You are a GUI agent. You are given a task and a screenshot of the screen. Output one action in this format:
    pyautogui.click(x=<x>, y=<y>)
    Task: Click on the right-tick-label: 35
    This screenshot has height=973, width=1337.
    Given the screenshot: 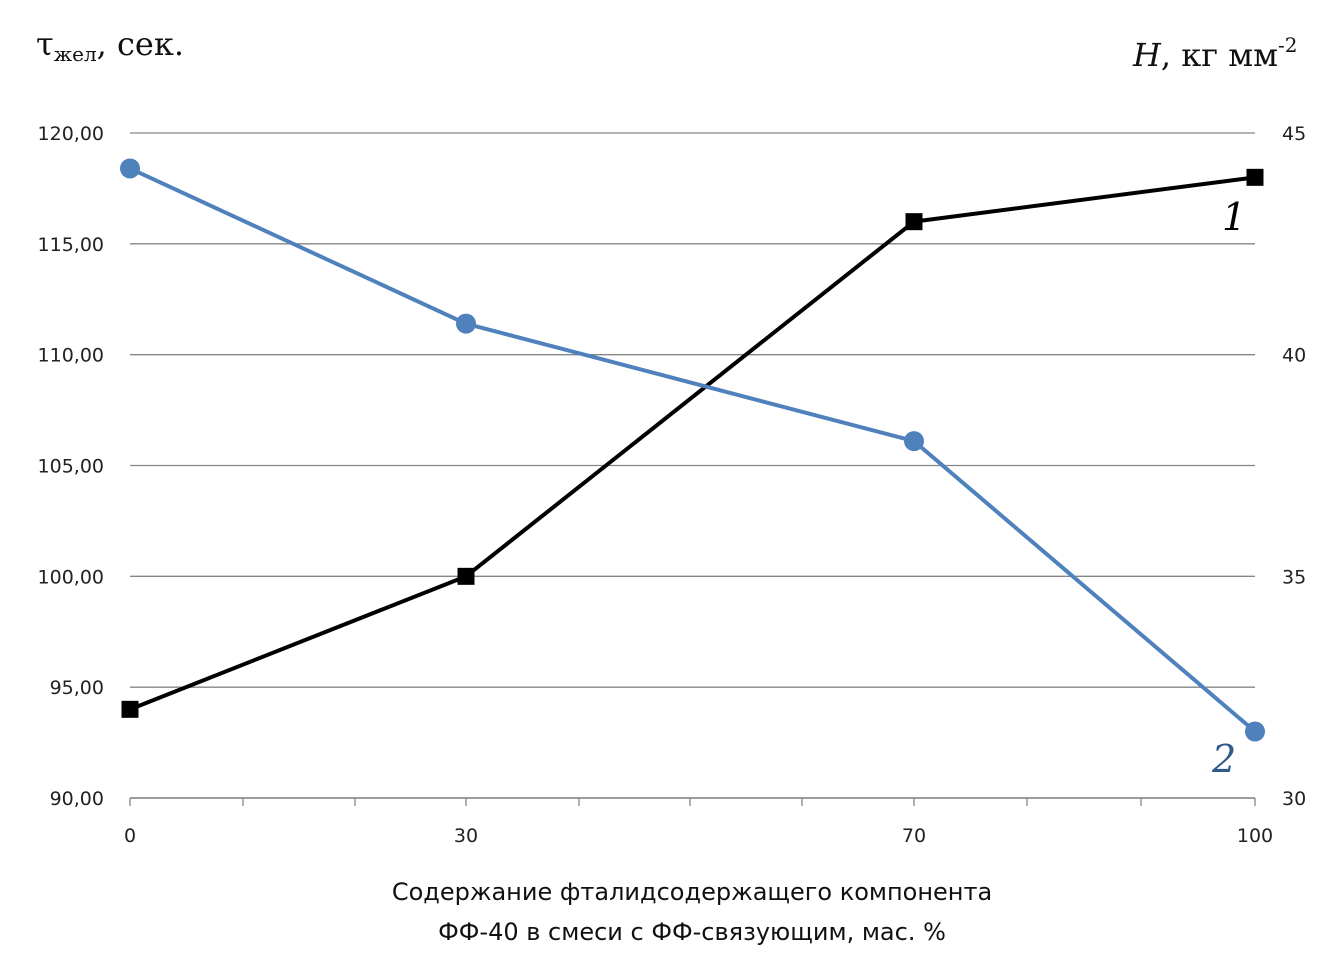 What is the action you would take?
    pyautogui.click(x=1294, y=577)
    